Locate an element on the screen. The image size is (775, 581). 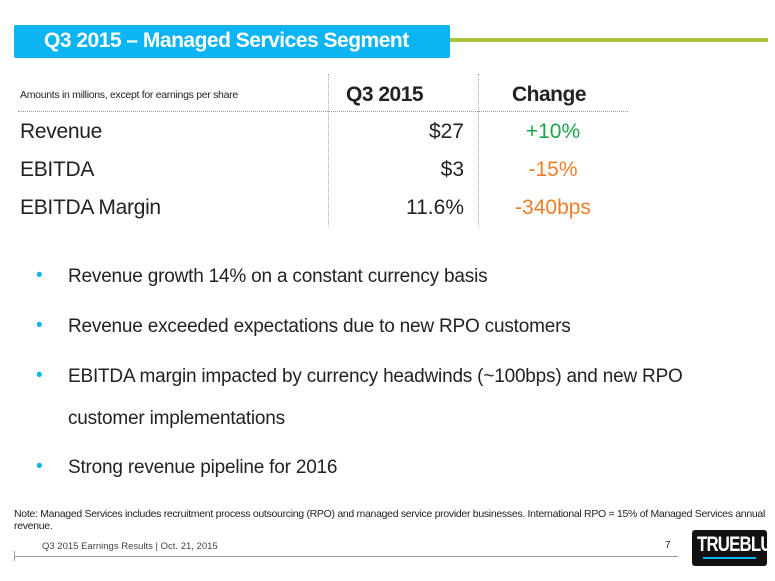
row-change: -340bps is located at coordinates (553, 207).